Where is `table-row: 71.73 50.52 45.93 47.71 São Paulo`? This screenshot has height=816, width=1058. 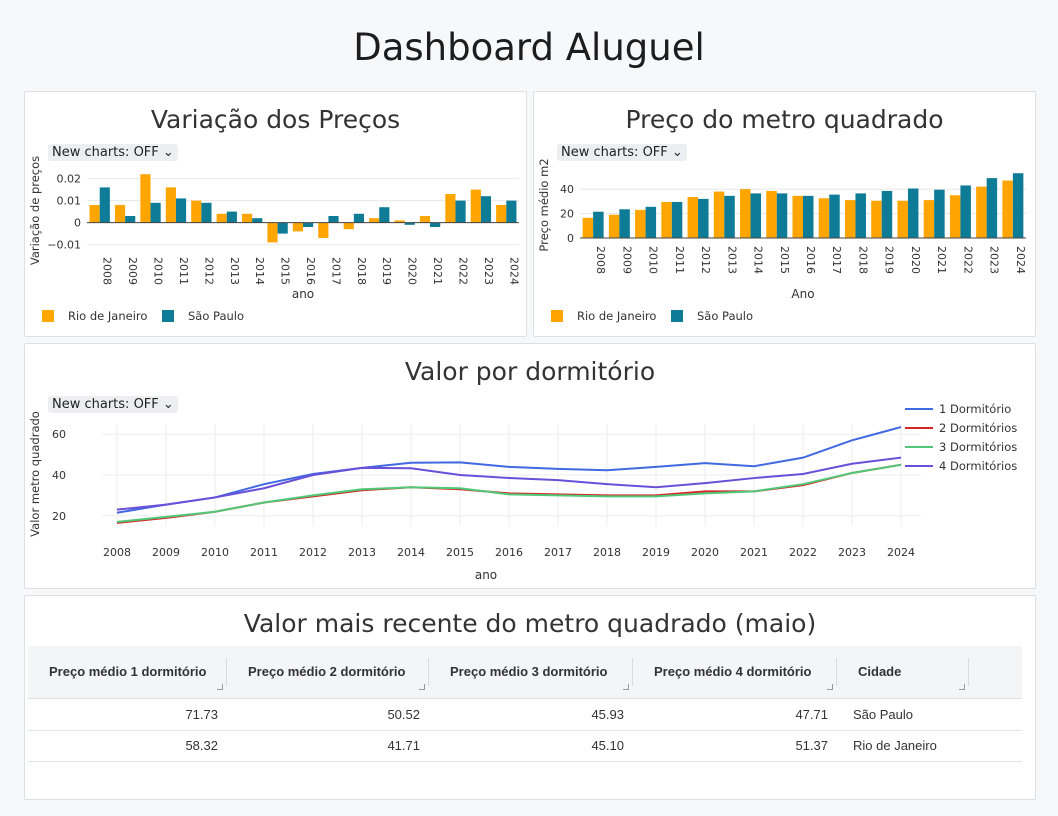 table-row: 71.73 50.52 45.93 47.71 São Paulo is located at coordinates (525, 715).